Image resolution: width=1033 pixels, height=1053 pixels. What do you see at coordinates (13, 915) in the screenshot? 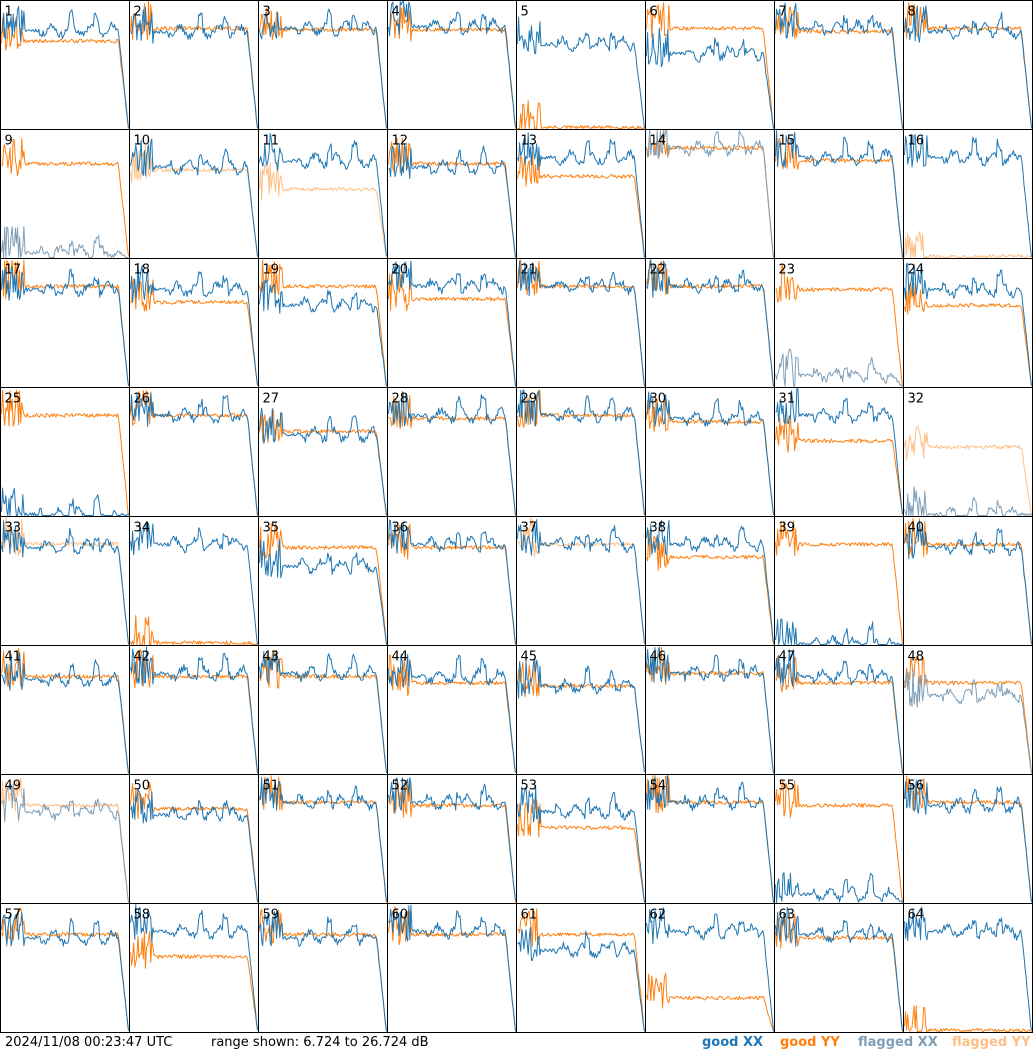
I see `tile-number: 57` at bounding box center [13, 915].